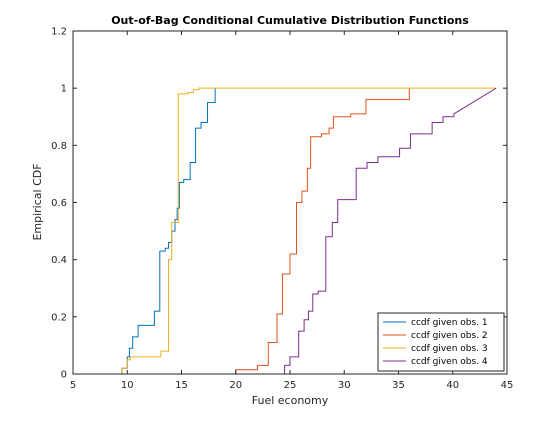  I want to click on y-tick-label: 0.4, so click(59, 260).